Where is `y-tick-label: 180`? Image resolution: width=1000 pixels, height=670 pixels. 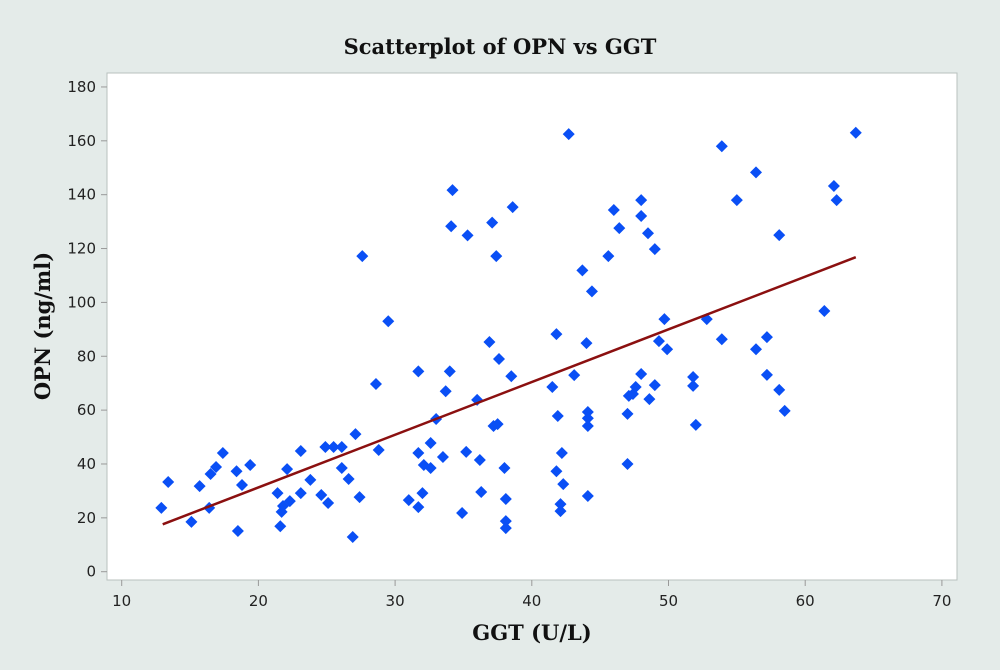 y-tick-label: 180 is located at coordinates (81, 87).